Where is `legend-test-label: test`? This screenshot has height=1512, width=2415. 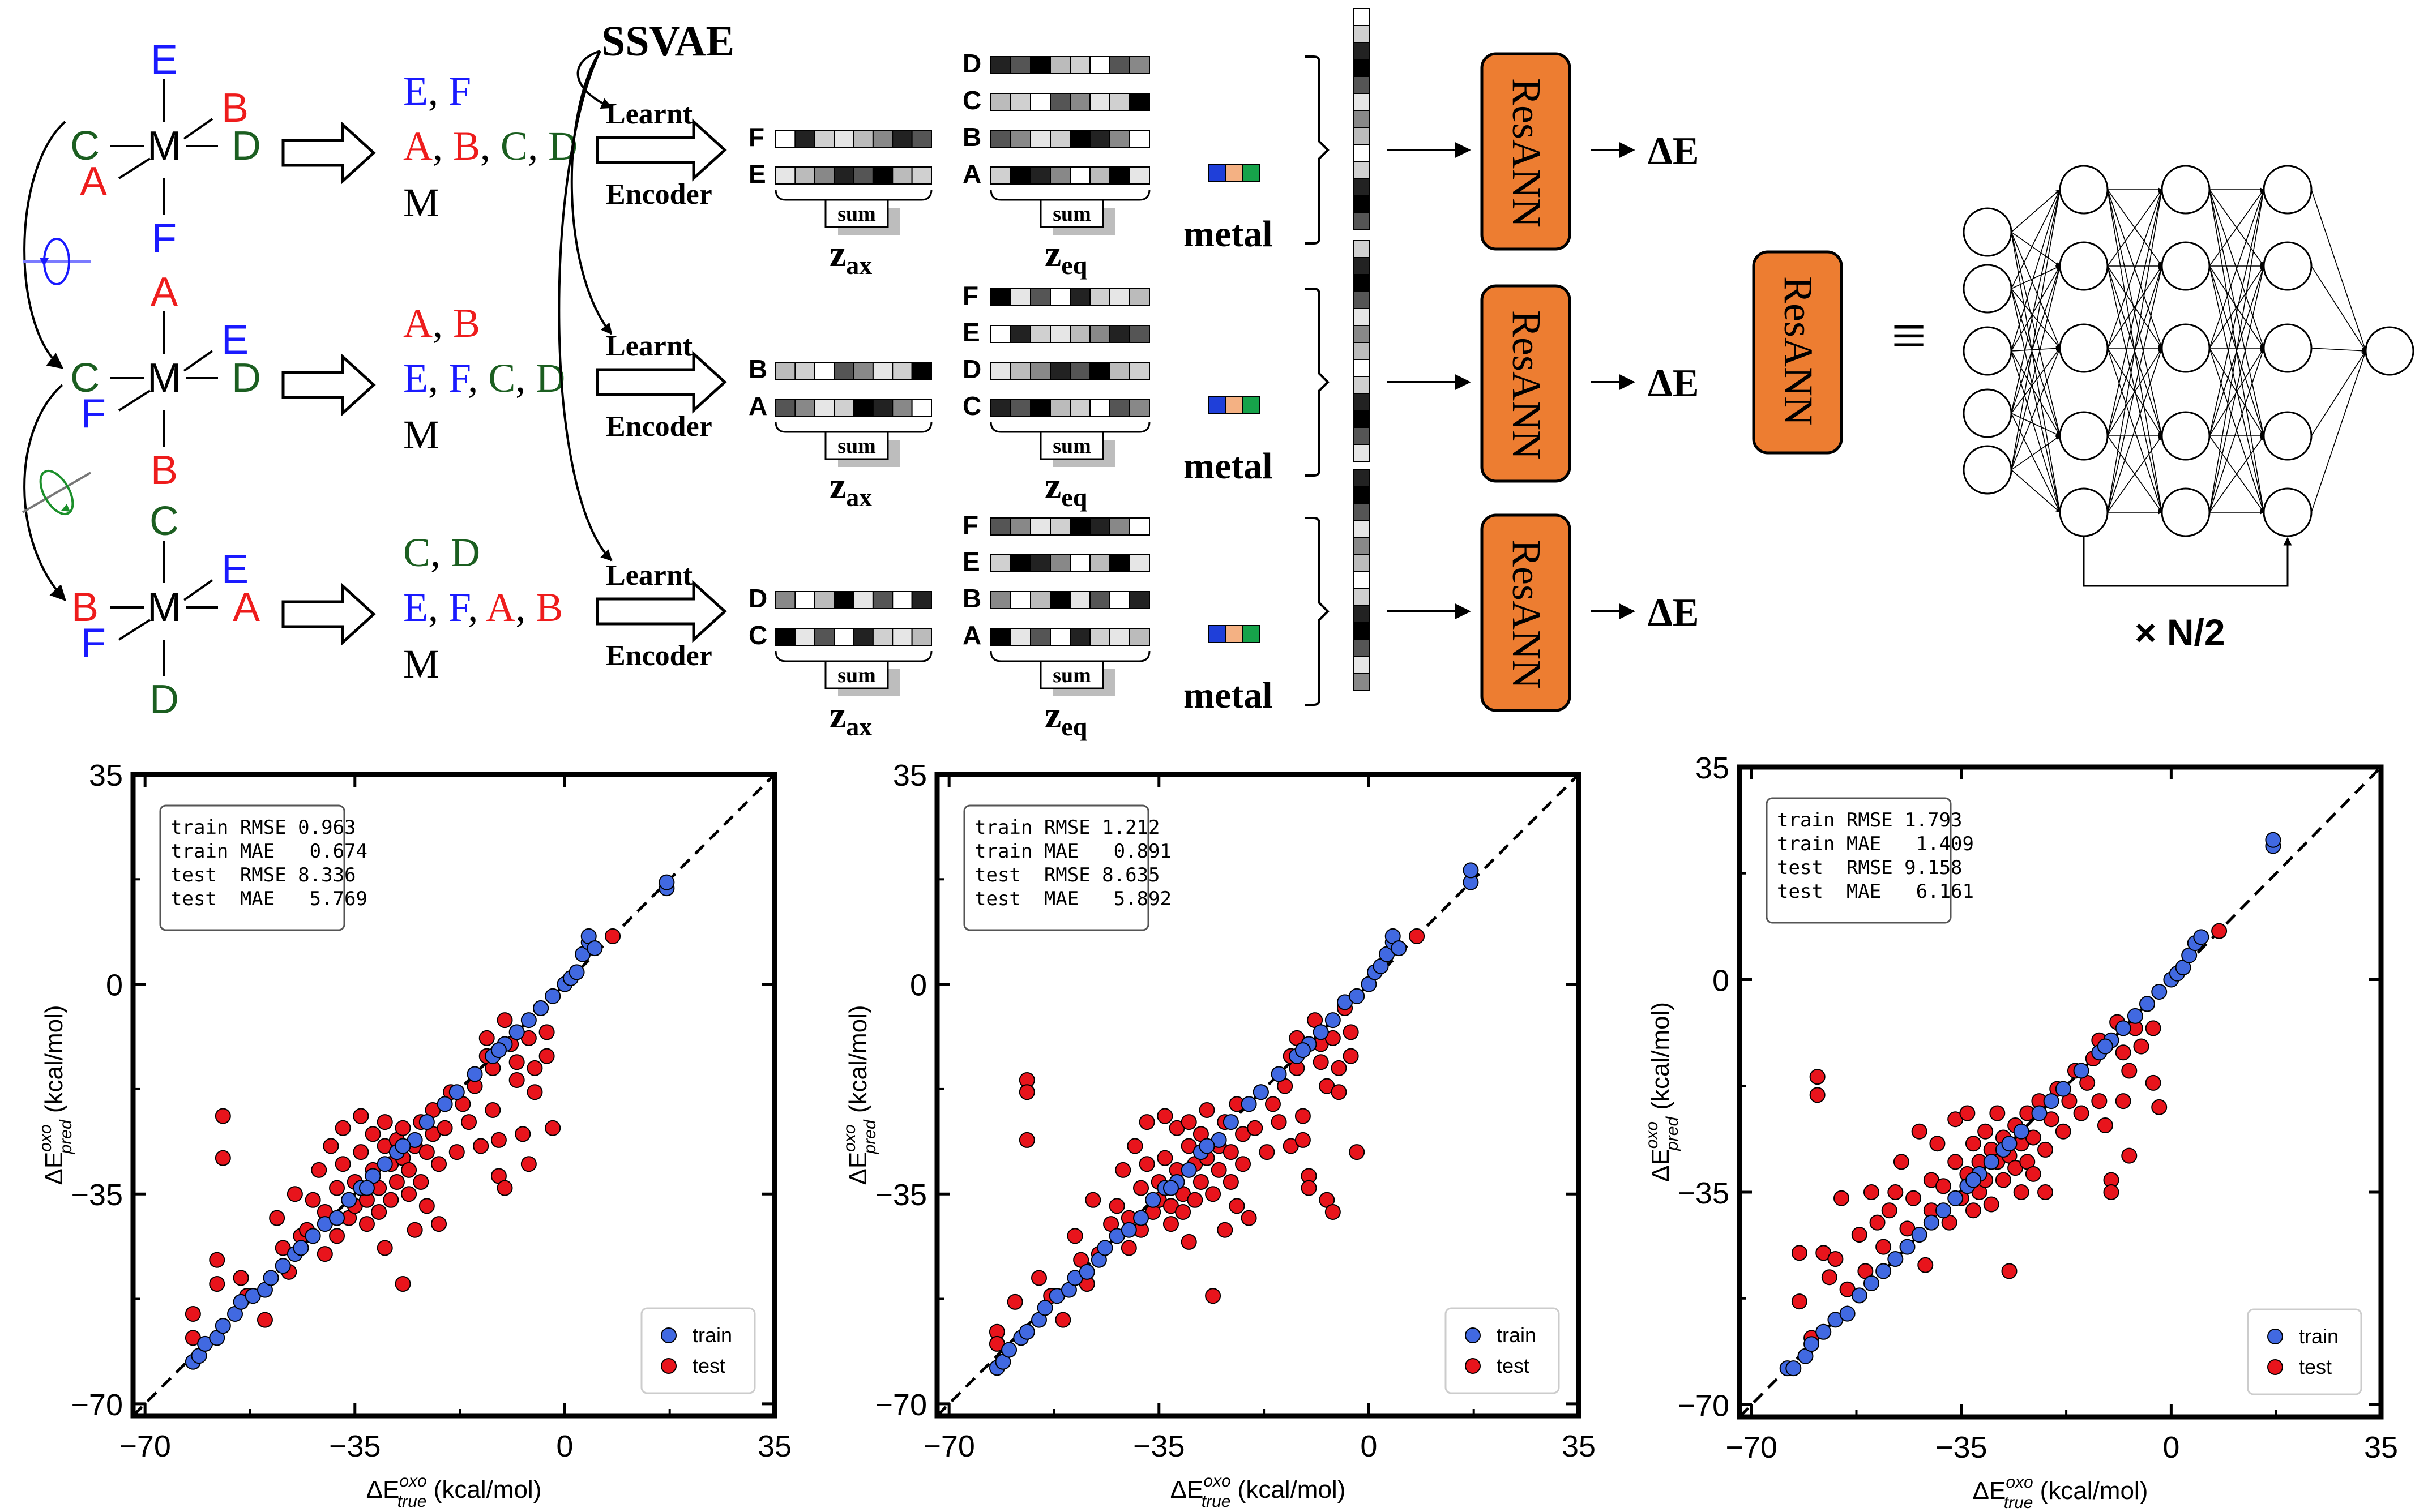 legend-test-label: test is located at coordinates (1513, 1366).